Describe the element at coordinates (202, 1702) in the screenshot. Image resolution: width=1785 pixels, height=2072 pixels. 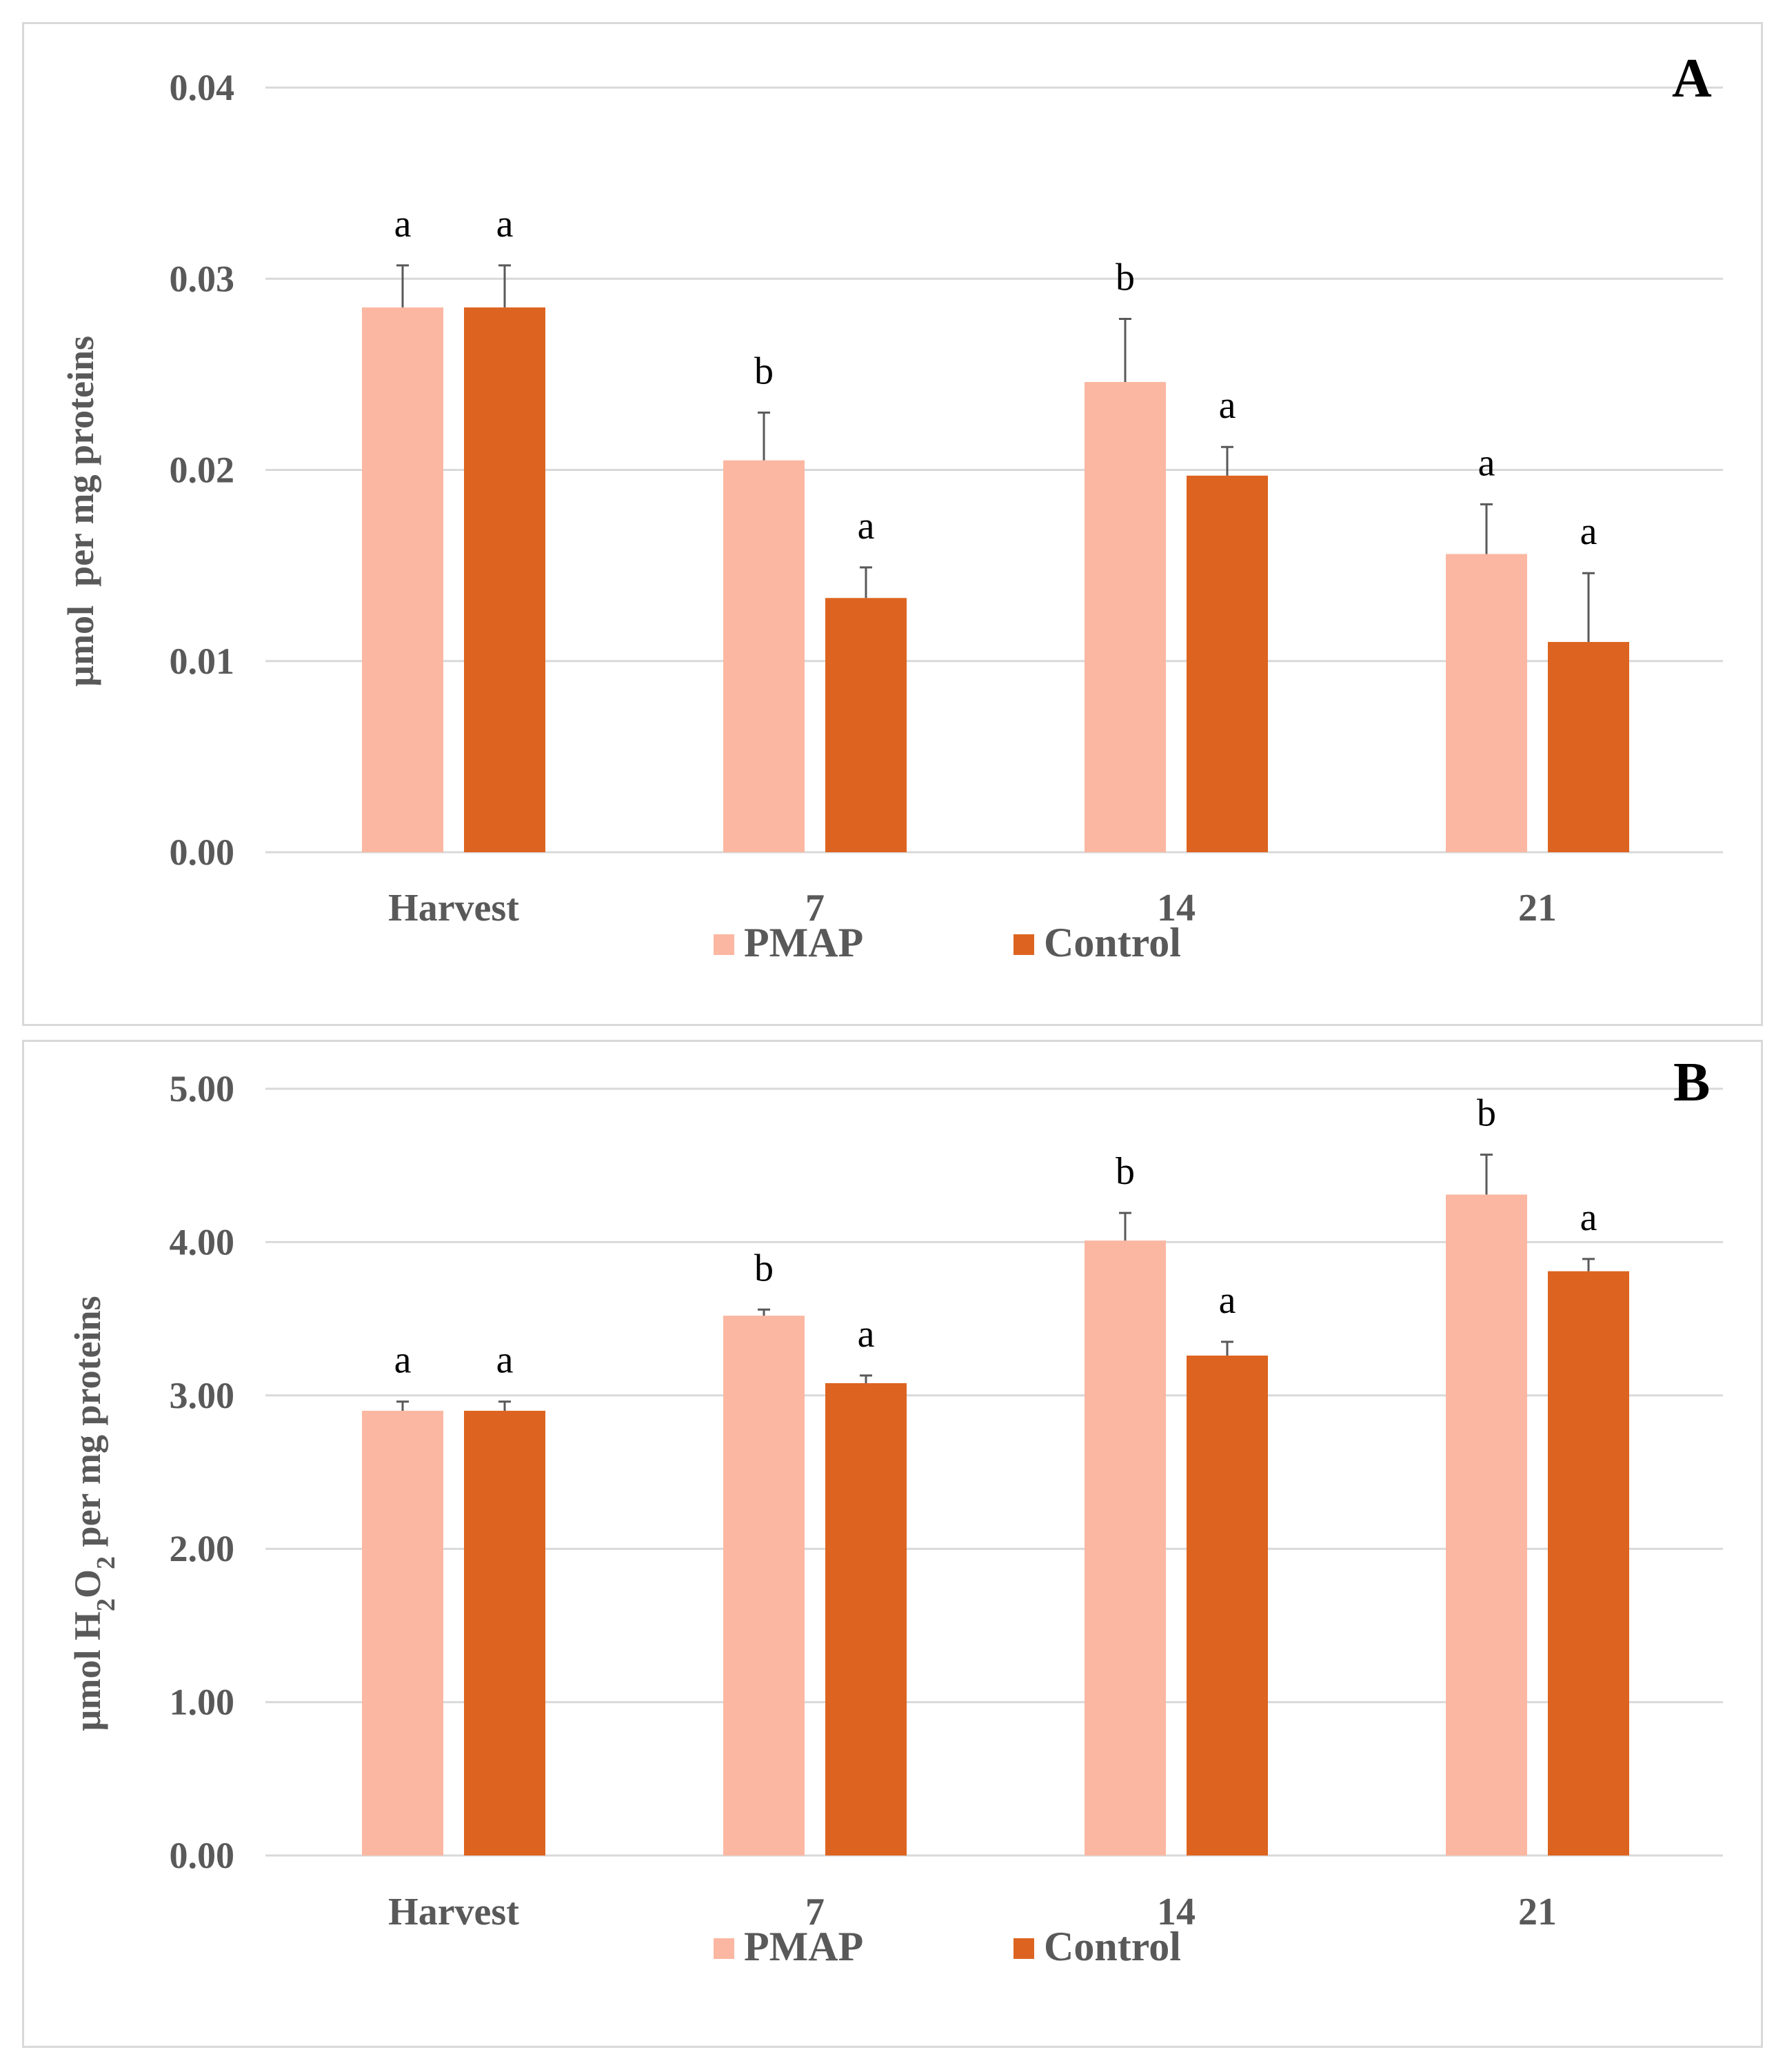
I see `y-tick-label-b: 1.00` at that location.